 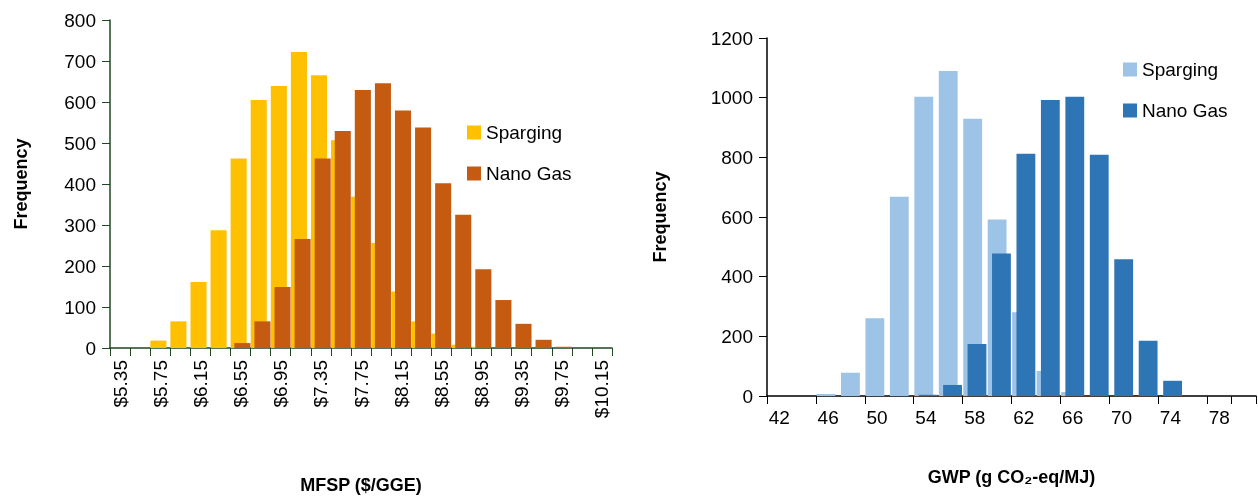 I want to click on y-tick-label: 300, so click(x=80, y=225).